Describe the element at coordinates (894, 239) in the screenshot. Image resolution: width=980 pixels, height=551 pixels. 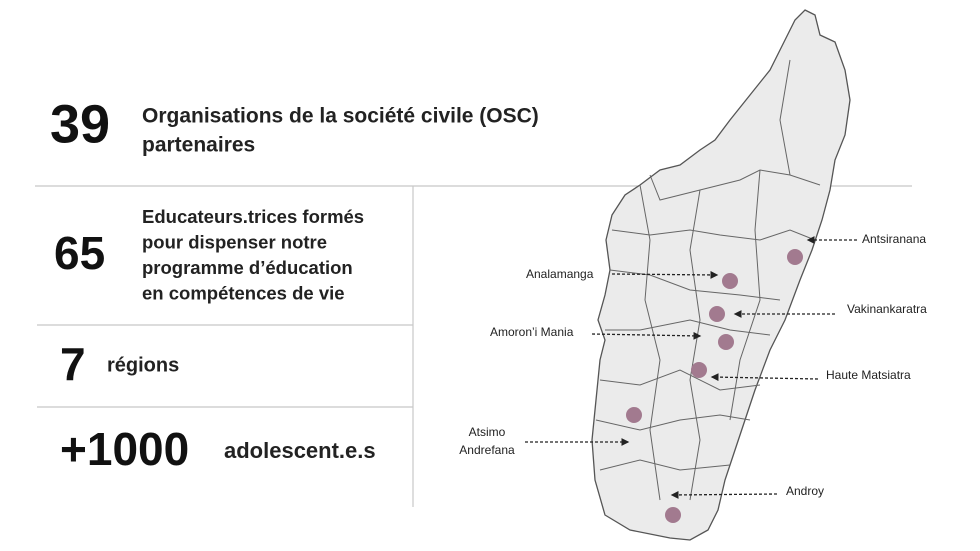
I see `region-label: Antsiranana` at that location.